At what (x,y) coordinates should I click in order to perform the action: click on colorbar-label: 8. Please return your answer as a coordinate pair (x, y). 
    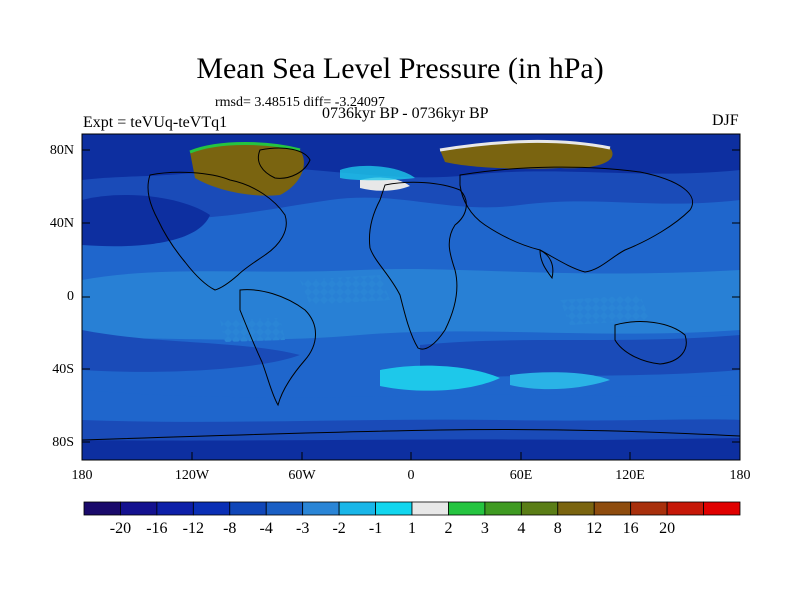
    Looking at the image, I should click on (557, 528).